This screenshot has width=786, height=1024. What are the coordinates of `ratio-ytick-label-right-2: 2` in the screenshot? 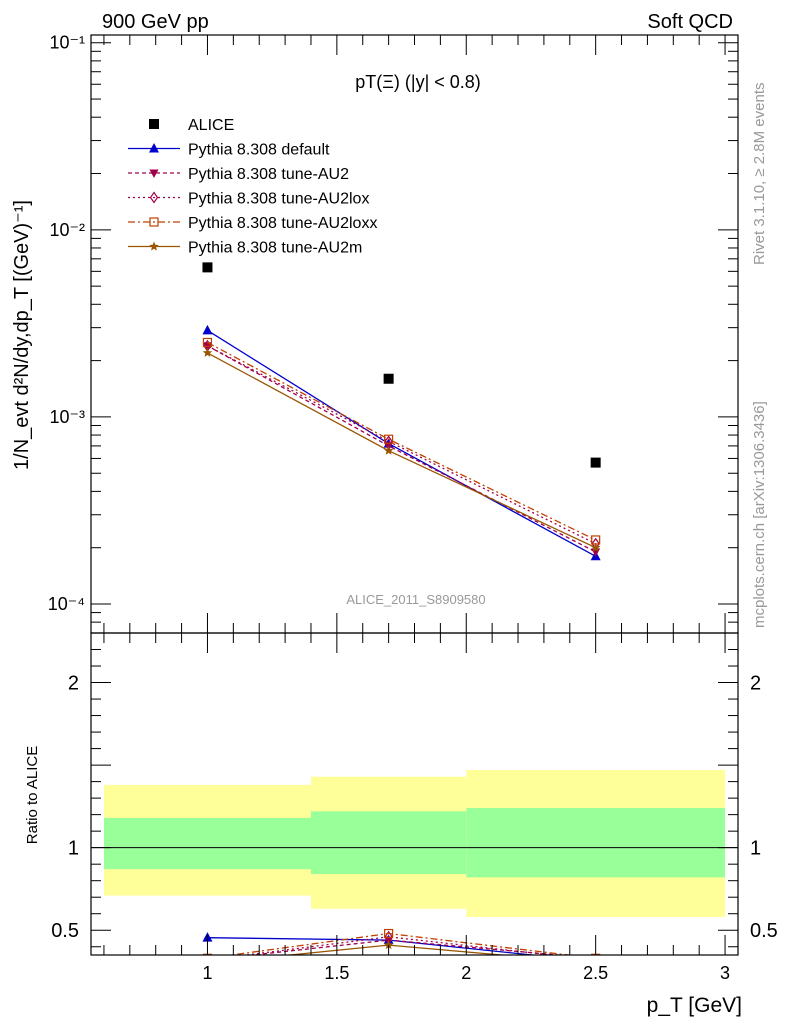 It's located at (755, 684).